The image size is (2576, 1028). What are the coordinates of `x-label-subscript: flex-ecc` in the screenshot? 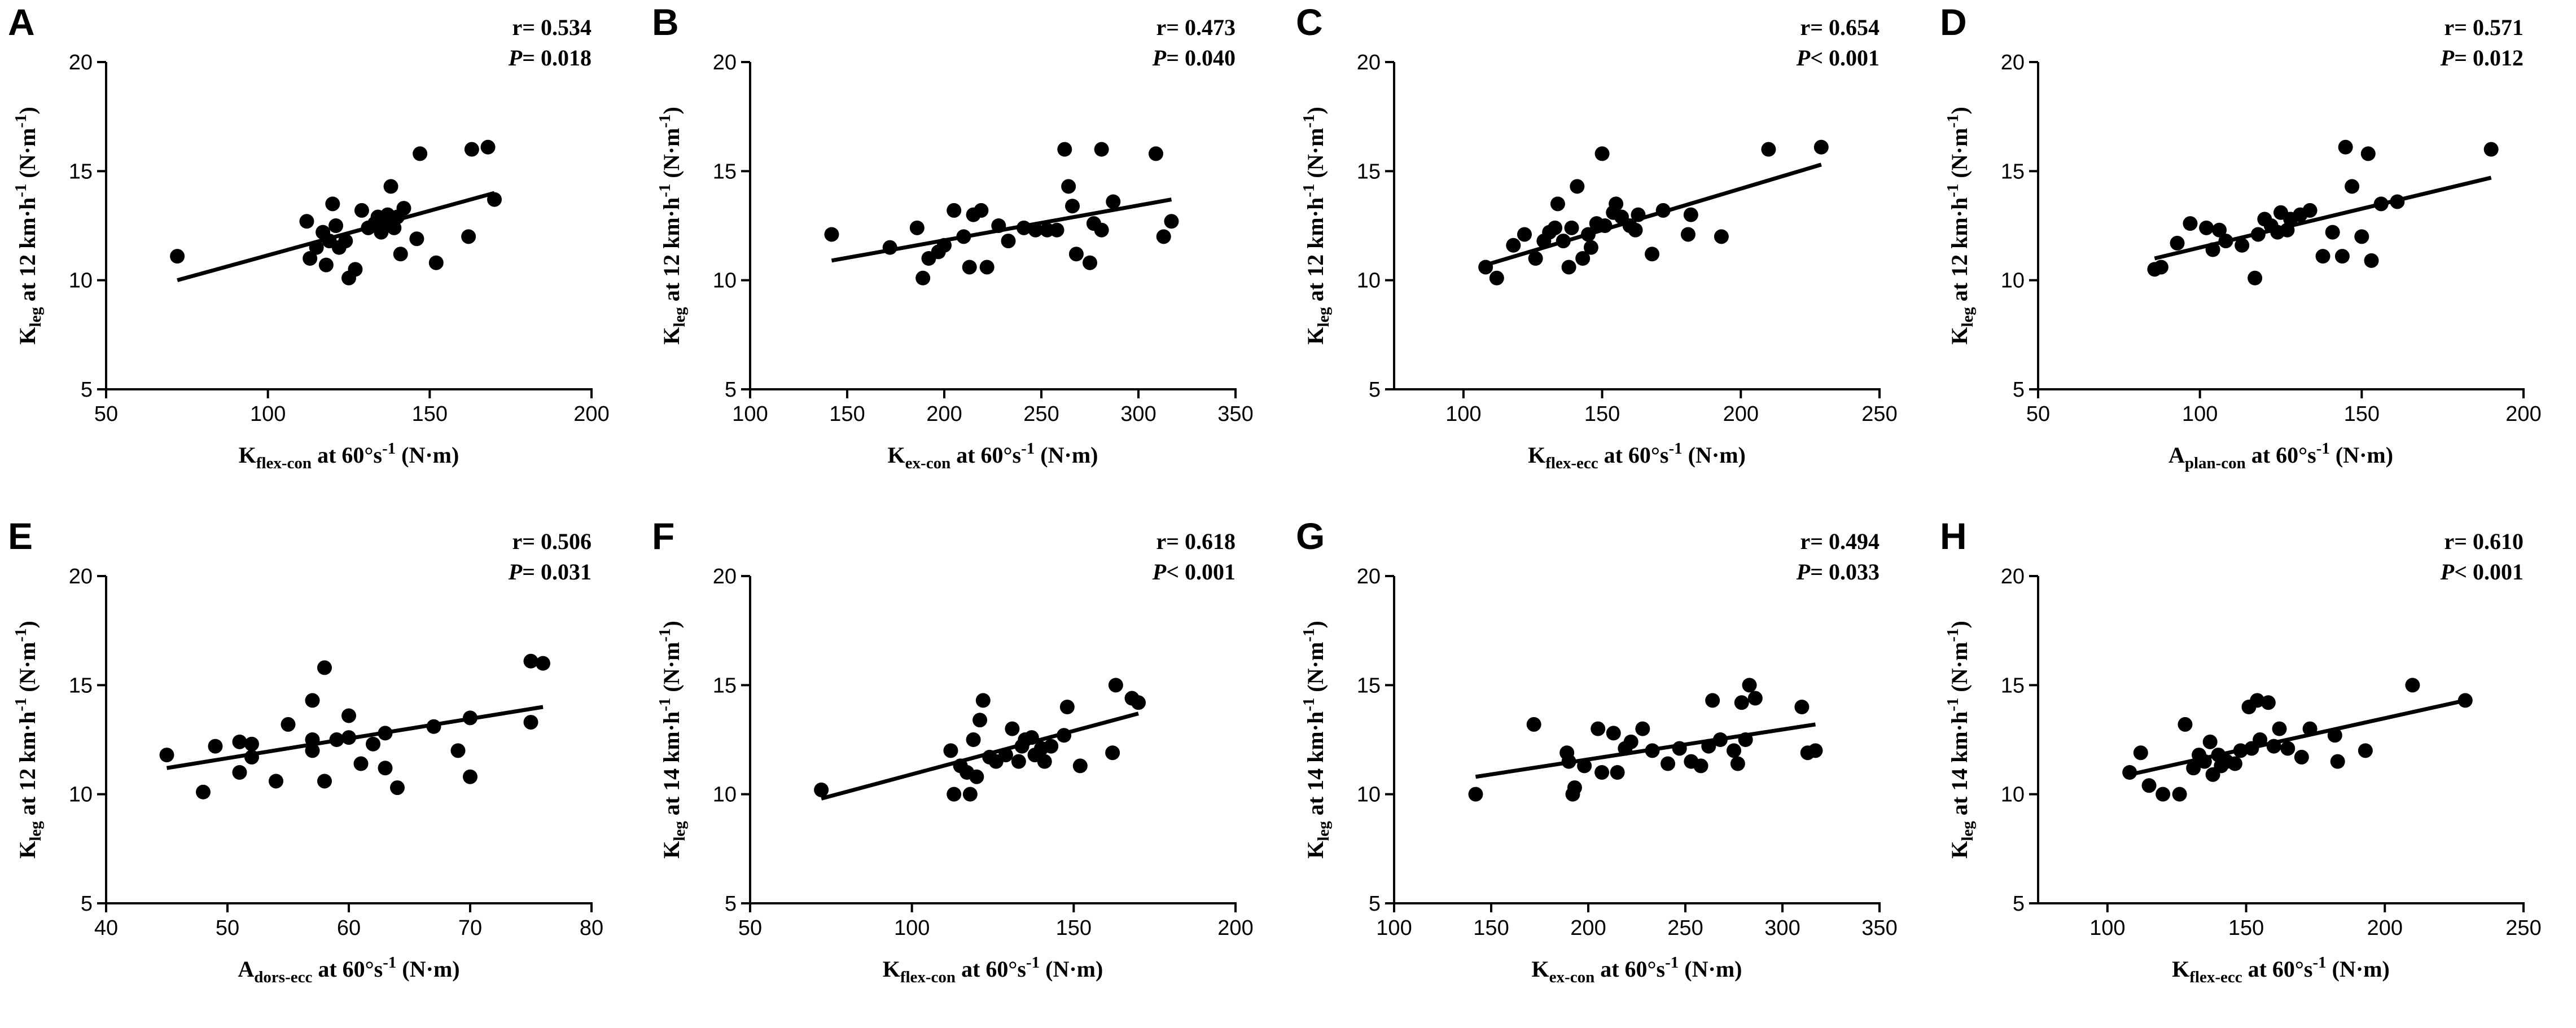 It's located at (1571, 463).